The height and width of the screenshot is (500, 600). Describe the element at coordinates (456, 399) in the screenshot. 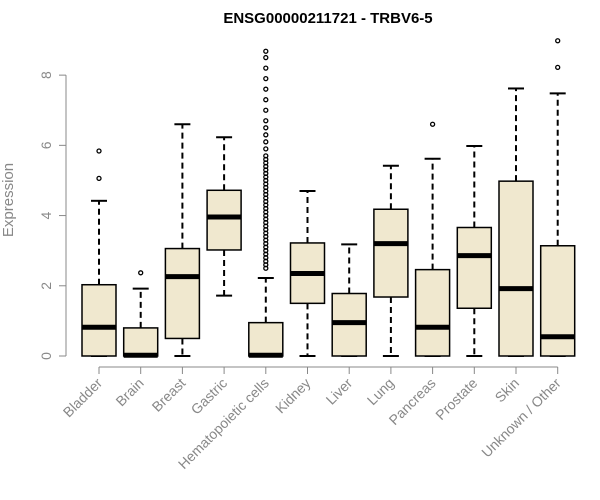

I see `x-tick-label: Prostate` at that location.